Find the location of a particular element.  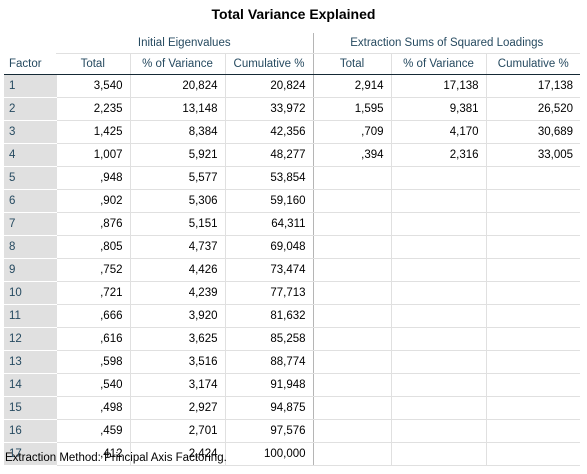

factor-label: 1 is located at coordinates (30, 86).